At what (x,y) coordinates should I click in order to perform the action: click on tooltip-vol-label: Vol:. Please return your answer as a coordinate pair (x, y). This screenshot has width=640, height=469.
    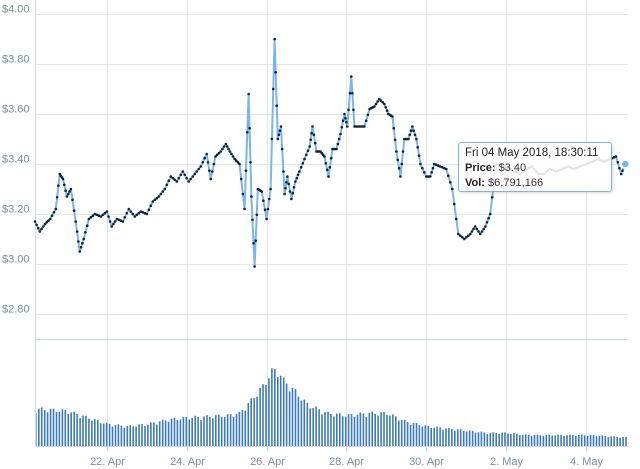
    Looking at the image, I should click on (475, 183).